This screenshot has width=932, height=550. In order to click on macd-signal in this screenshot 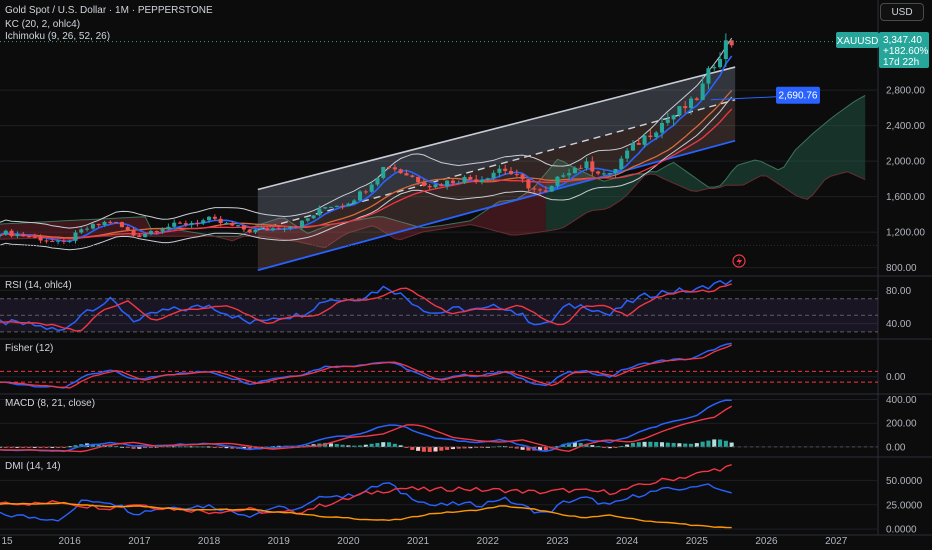, I will do `click(366, 429)`.